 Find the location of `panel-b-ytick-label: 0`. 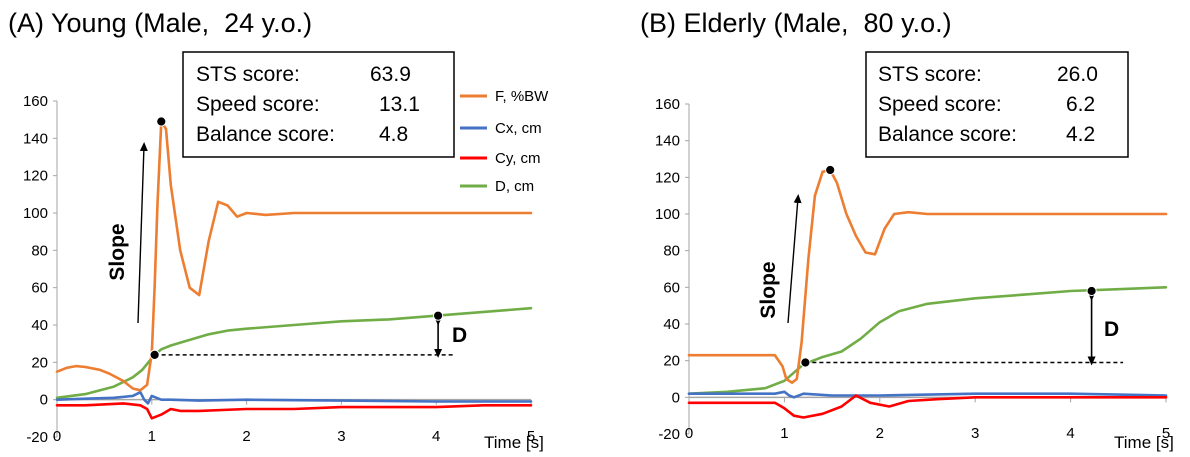

panel-b-ytick-label: 0 is located at coordinates (676, 397).